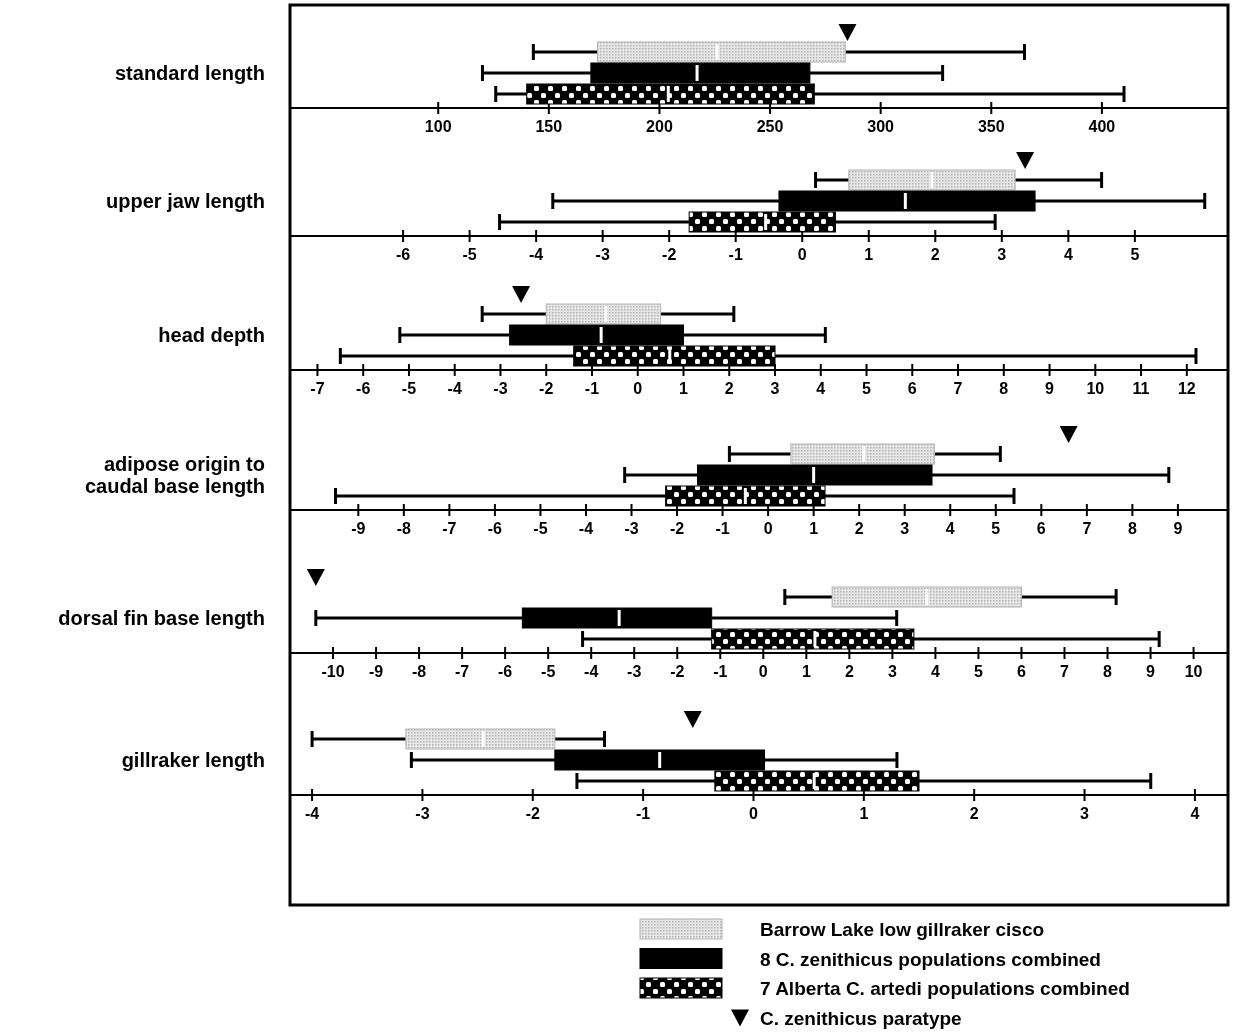 This screenshot has height=1034, width=1255. What do you see at coordinates (659, 126) in the screenshot?
I see `x-tick-label: 200` at bounding box center [659, 126].